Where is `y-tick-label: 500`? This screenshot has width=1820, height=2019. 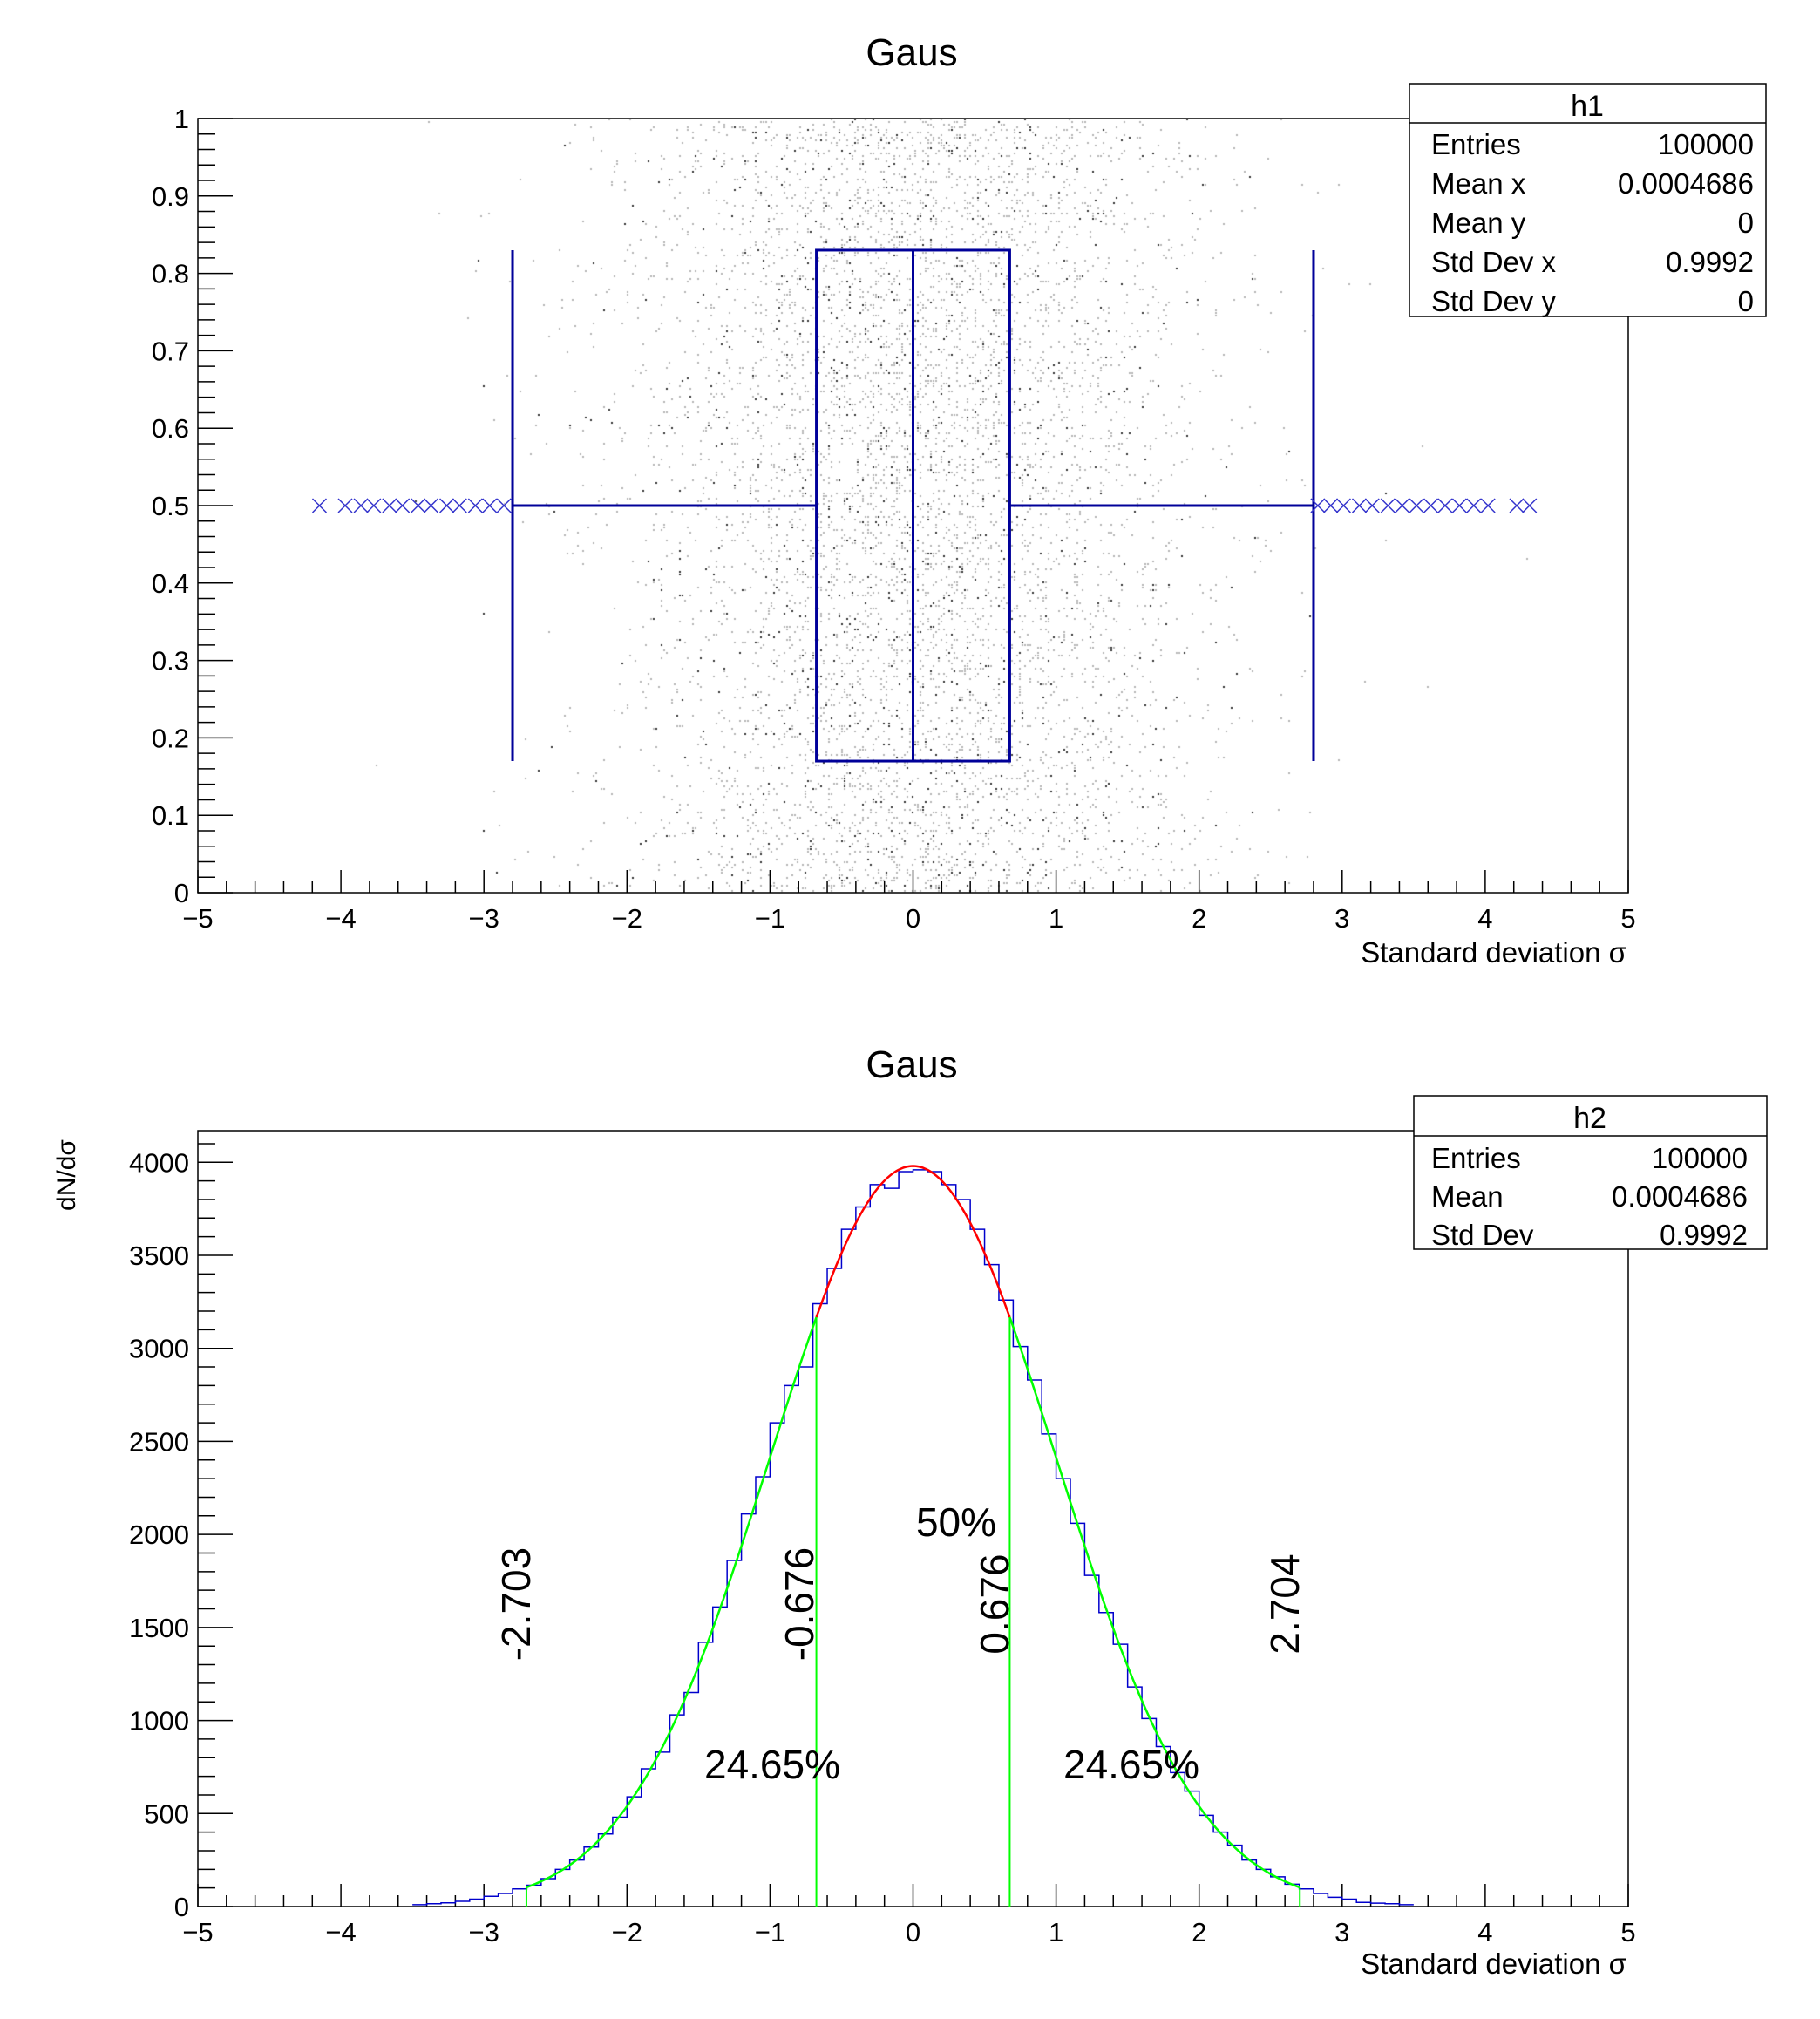
y-tick-label: 500 is located at coordinates (166, 1813).